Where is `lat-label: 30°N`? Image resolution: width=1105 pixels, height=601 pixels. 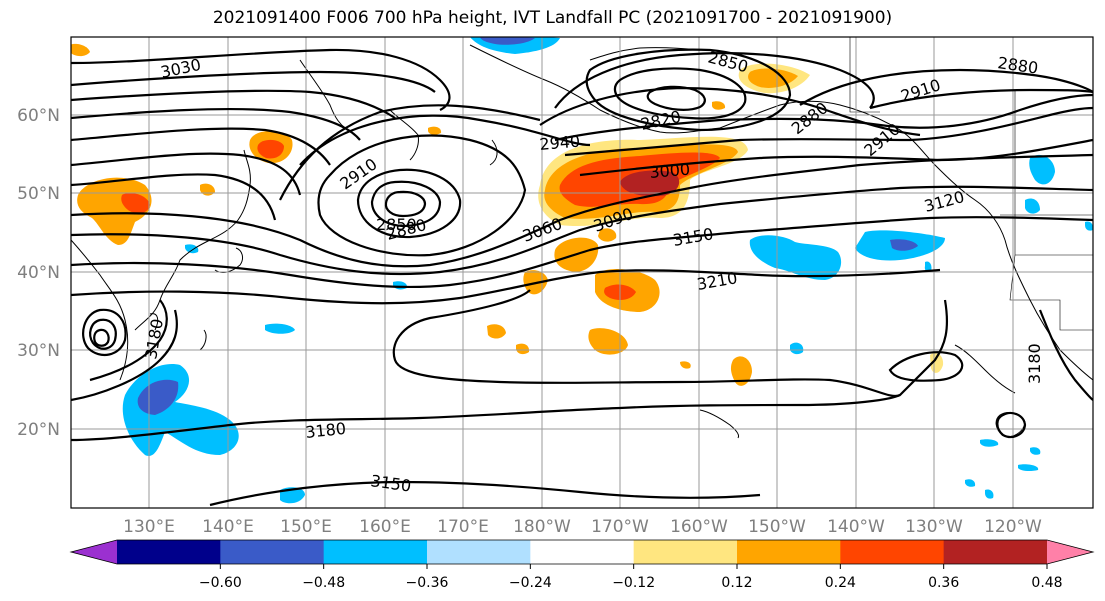 lat-label: 30°N is located at coordinates (38, 351).